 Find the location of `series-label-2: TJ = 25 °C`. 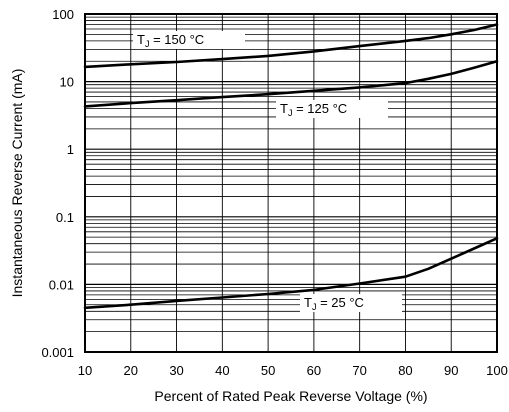

series-label-2: TJ = 25 °C is located at coordinates (334, 303).